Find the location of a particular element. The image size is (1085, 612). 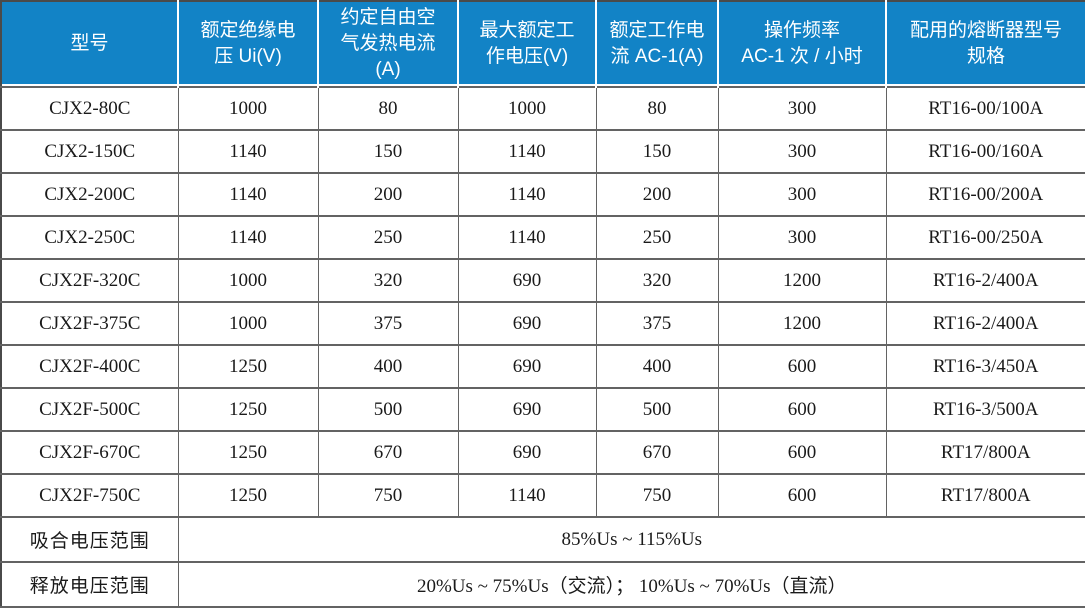

table-row: CJX2F-320C 1000 320 690 320 1200 RT16-2/400A is located at coordinates (542, 280).